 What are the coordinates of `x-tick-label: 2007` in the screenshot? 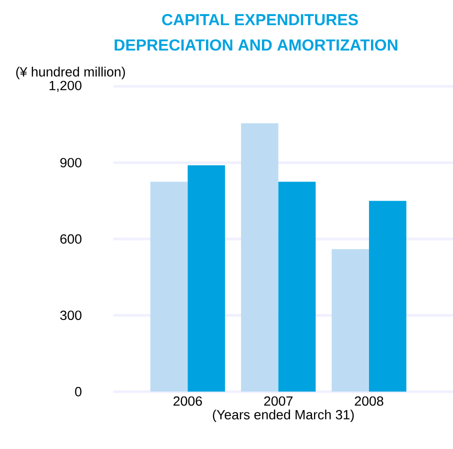 It's located at (278, 401).